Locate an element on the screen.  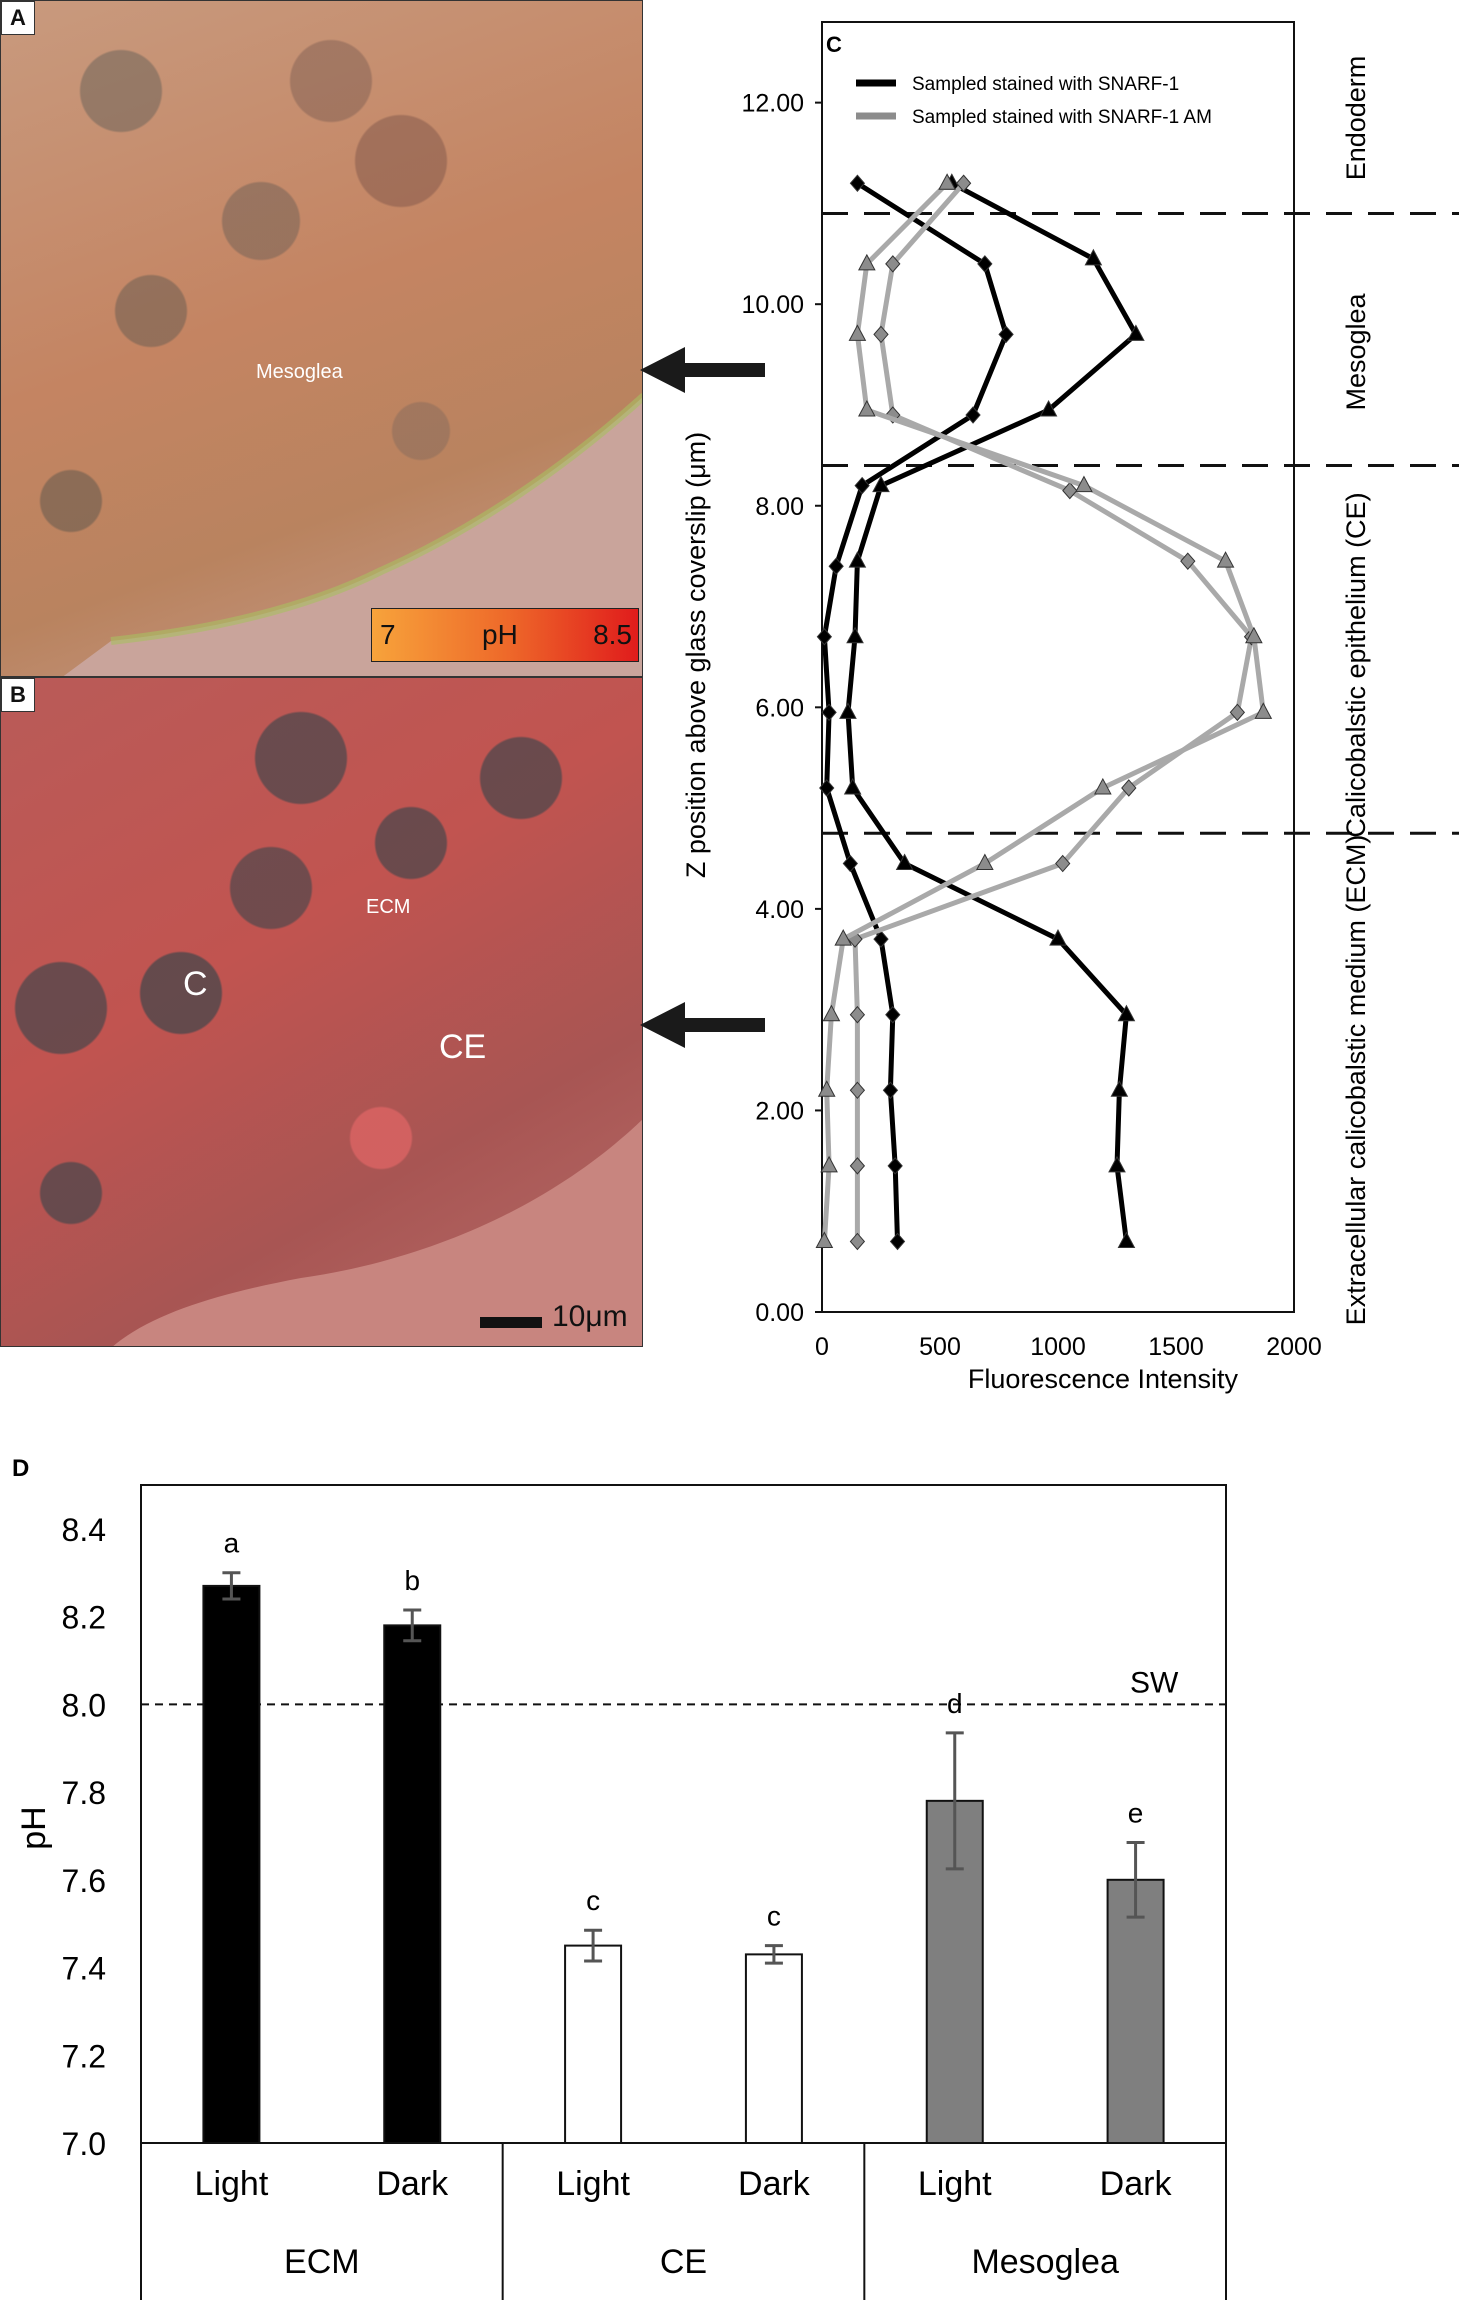
c-series-line is located at coordinates (1053, 711).